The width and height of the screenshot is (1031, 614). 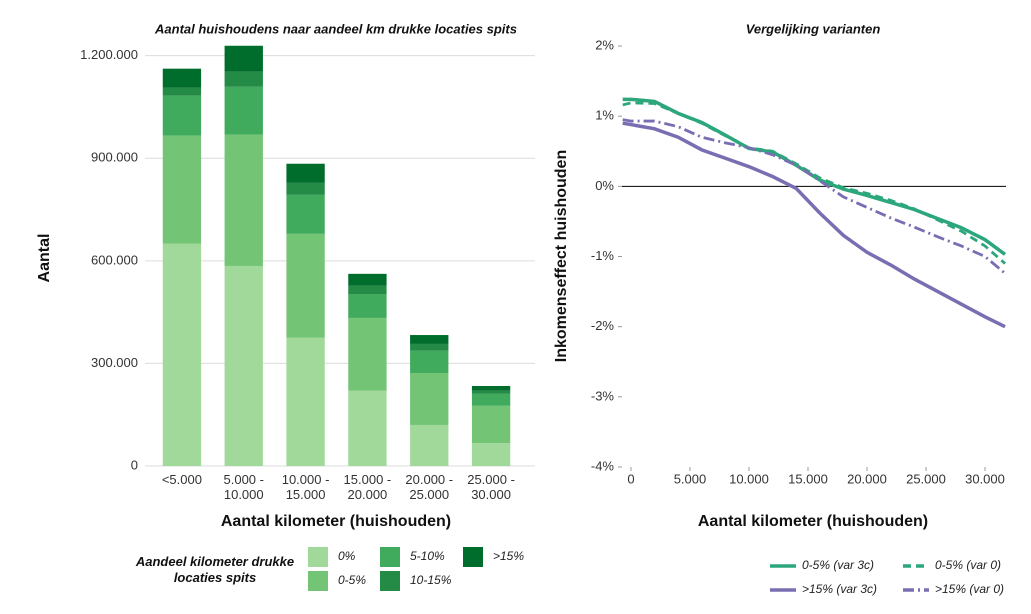 I want to click on legend-label: 0-5% (var 3c), so click(x=838, y=565).